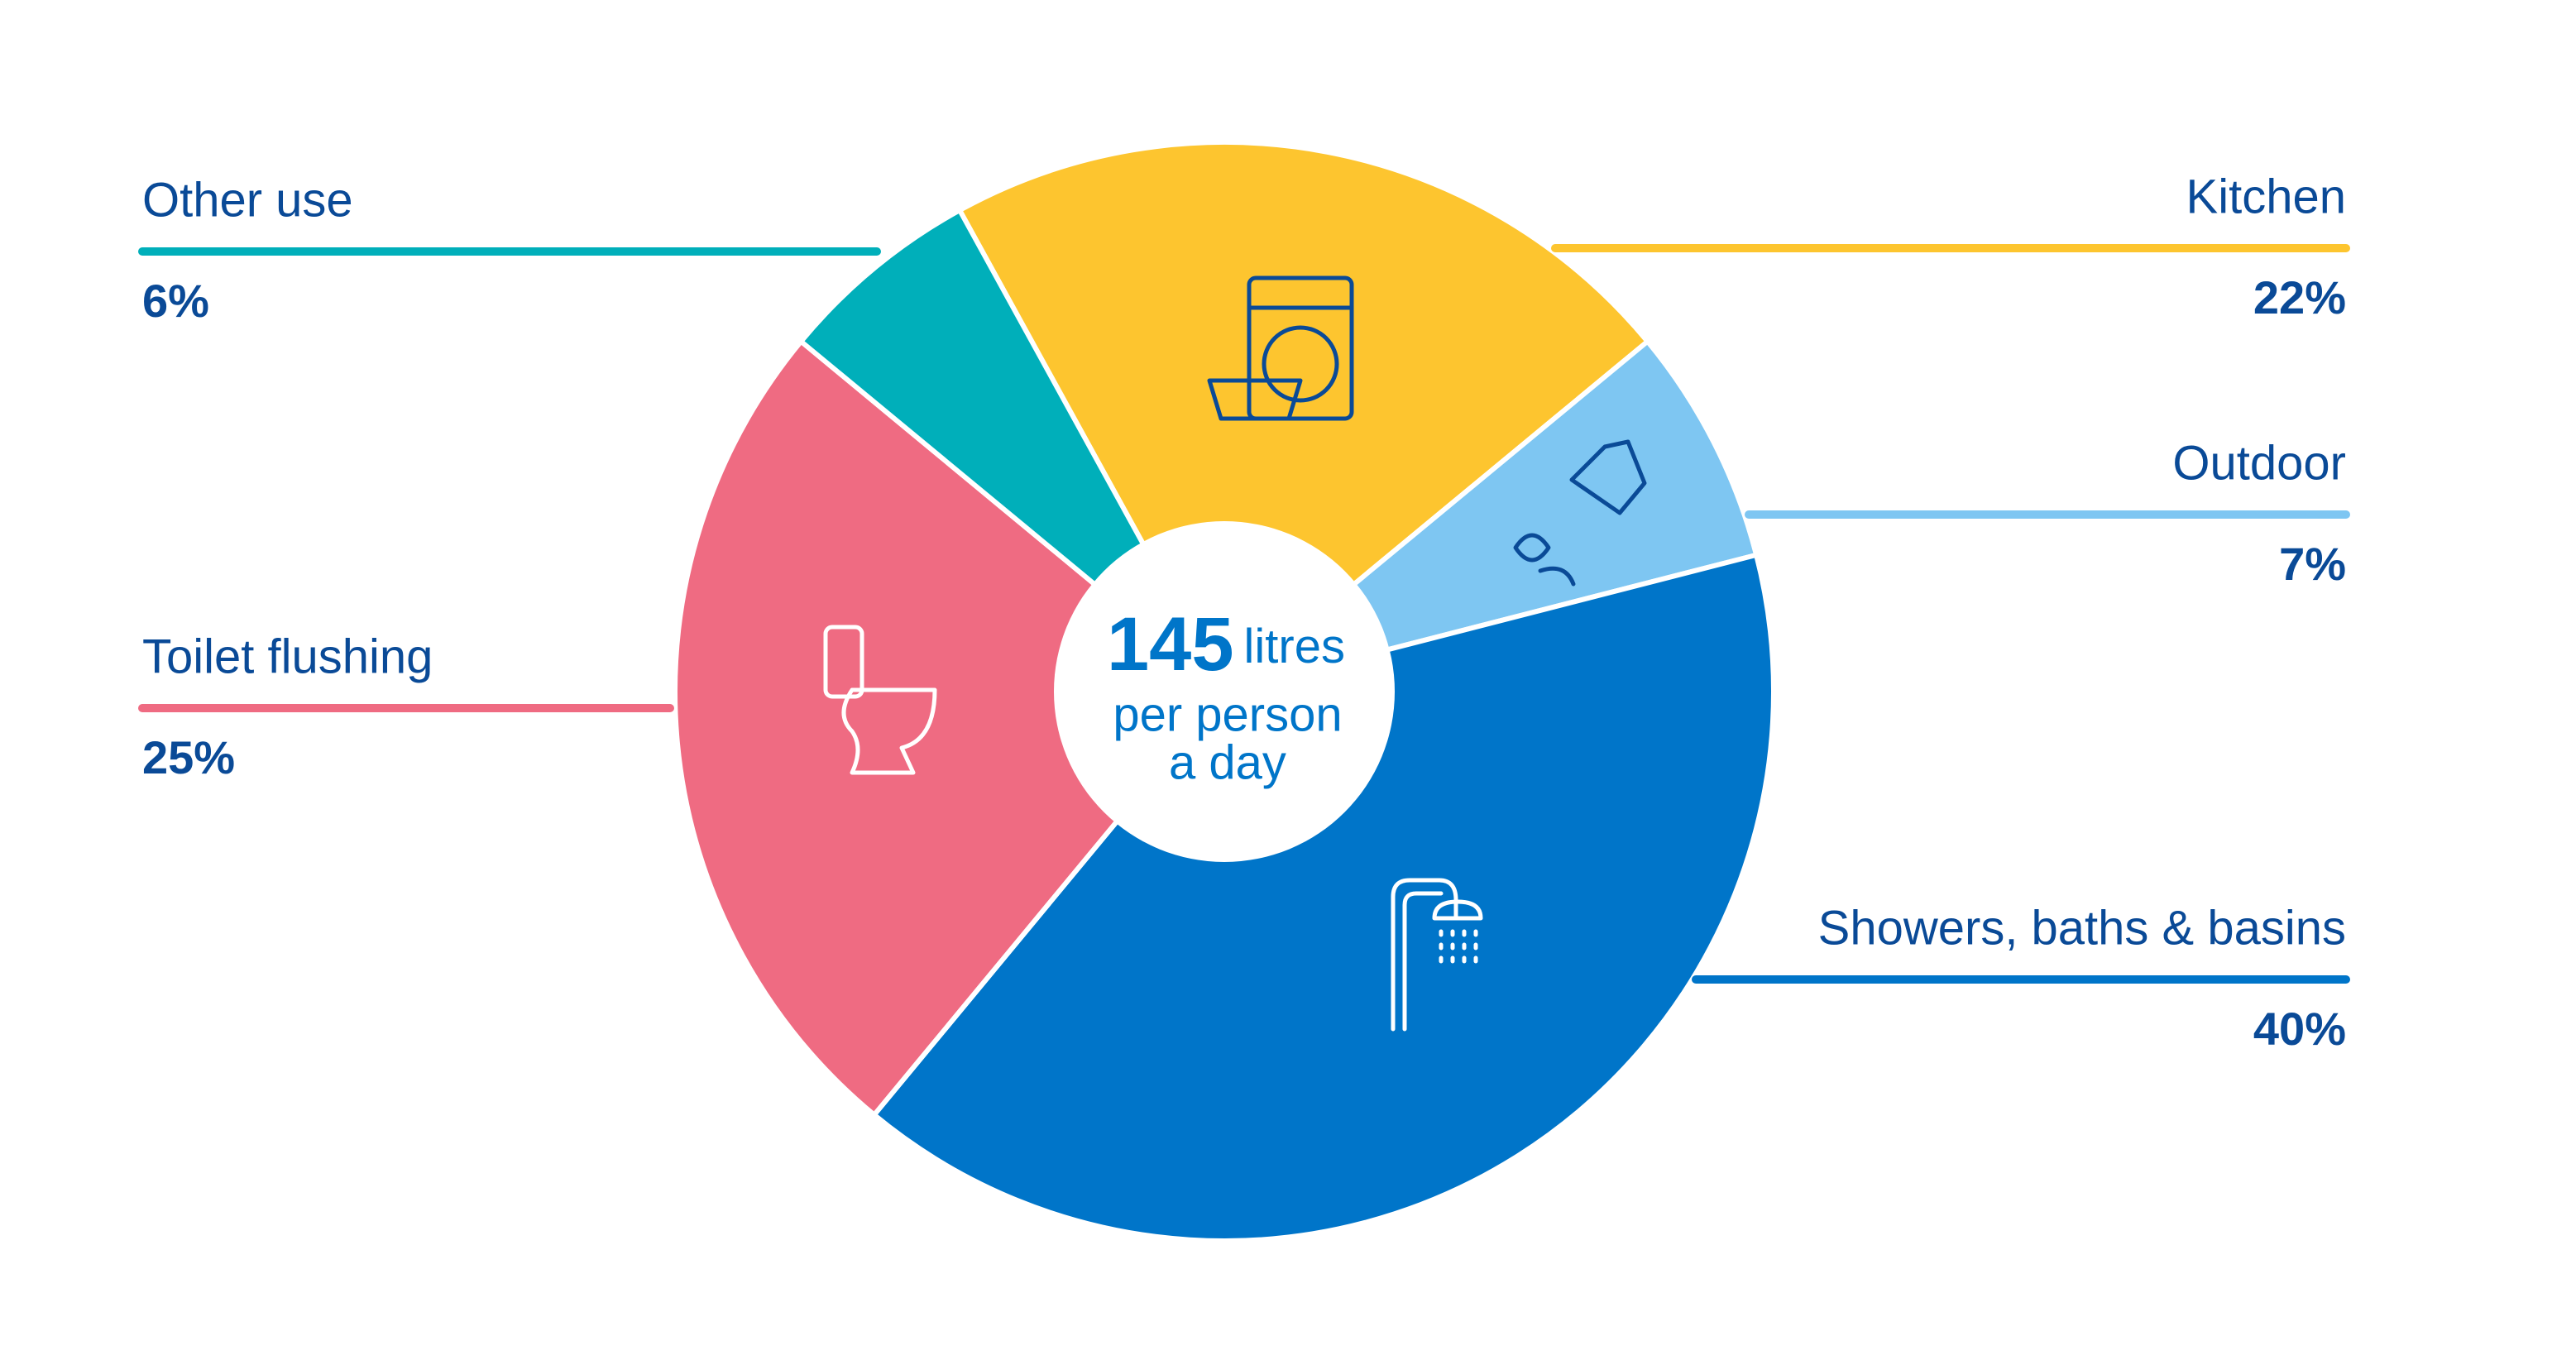  I want to click on center-value: 145, so click(1170, 644).